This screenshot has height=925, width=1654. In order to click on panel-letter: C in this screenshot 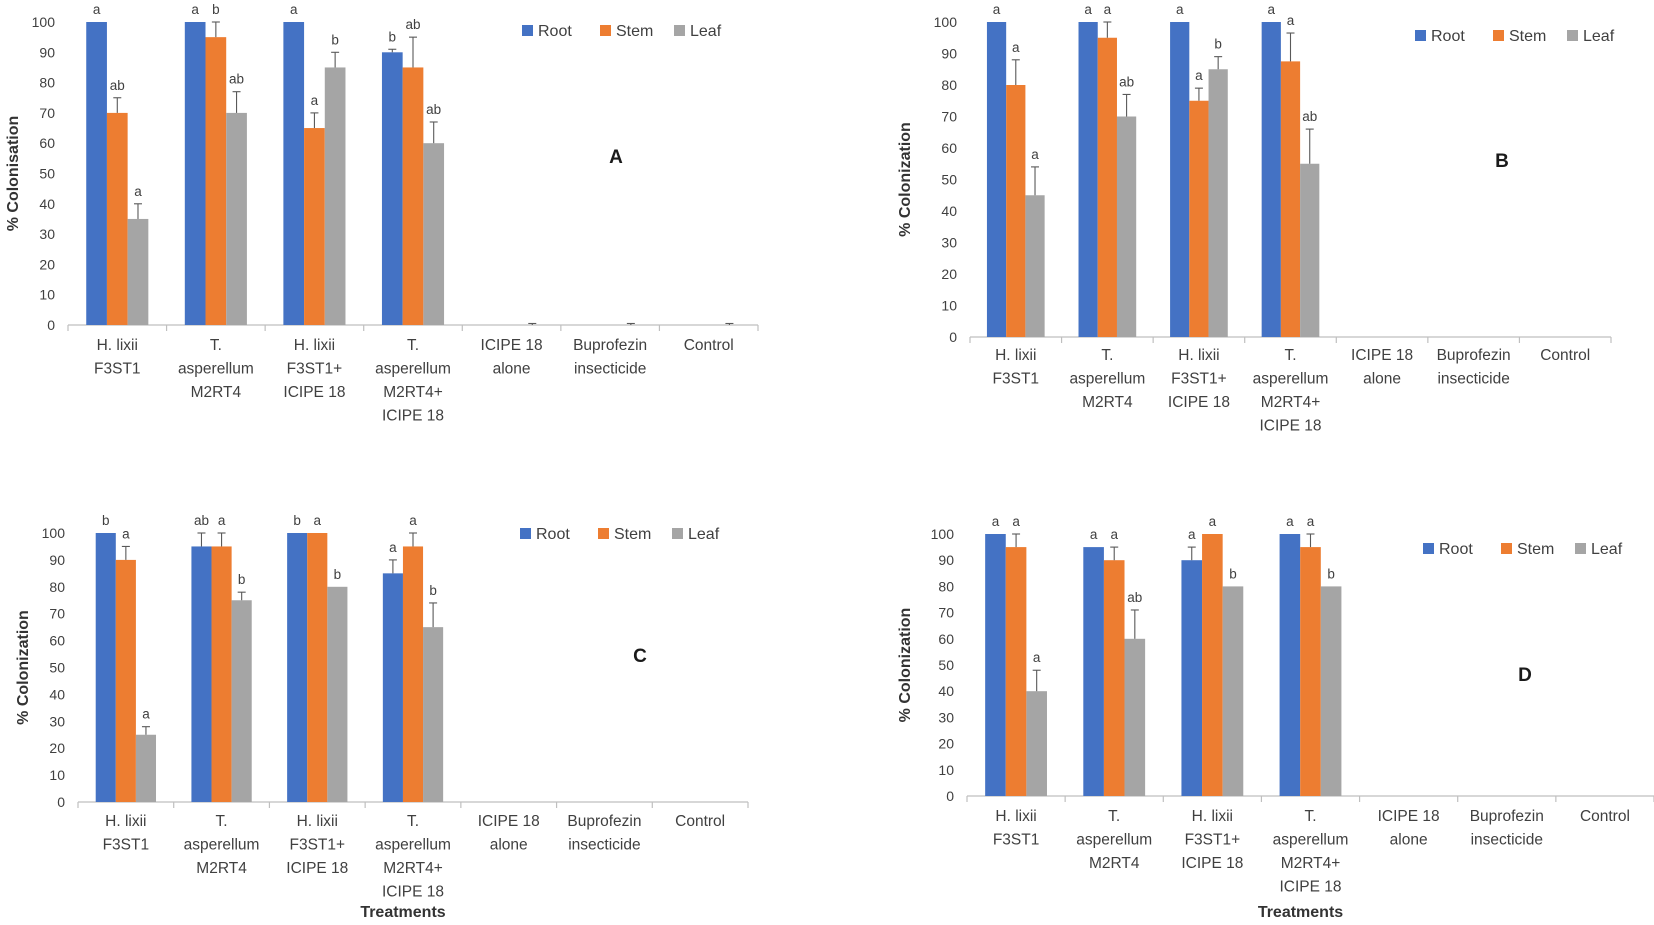, I will do `click(640, 656)`.